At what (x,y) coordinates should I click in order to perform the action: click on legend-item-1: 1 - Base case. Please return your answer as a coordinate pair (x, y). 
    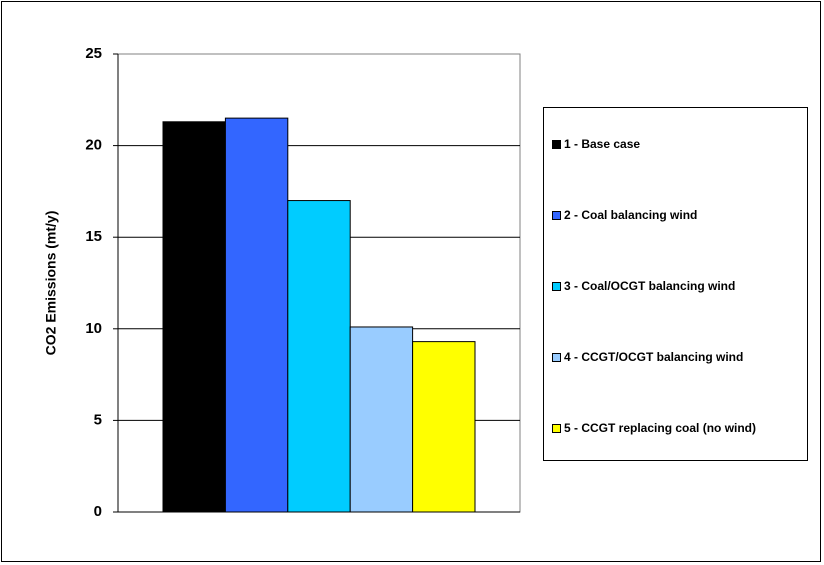
    Looking at the image, I should click on (596, 144).